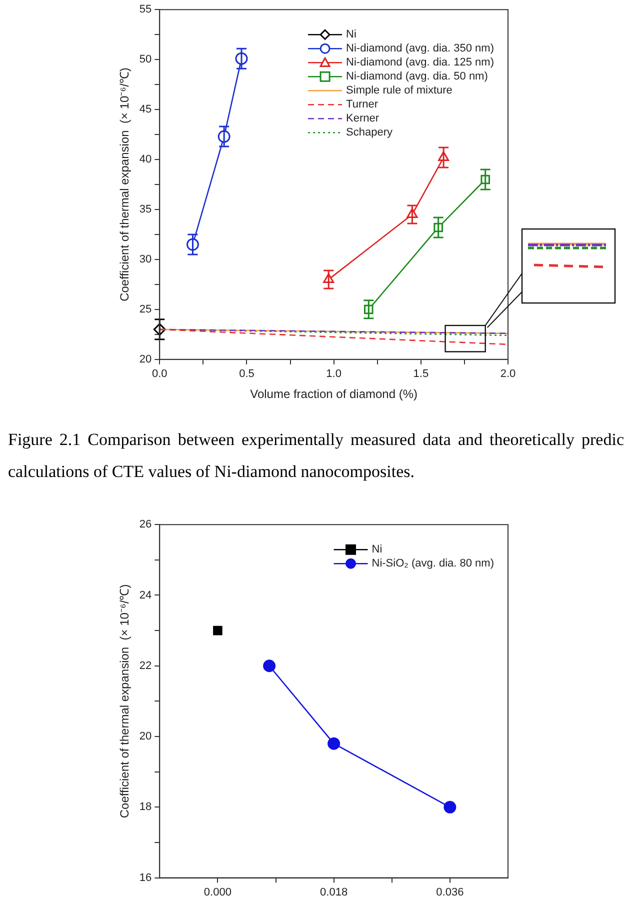  What do you see at coordinates (145, 595) in the screenshot?
I see `y-tick-label: 24` at bounding box center [145, 595].